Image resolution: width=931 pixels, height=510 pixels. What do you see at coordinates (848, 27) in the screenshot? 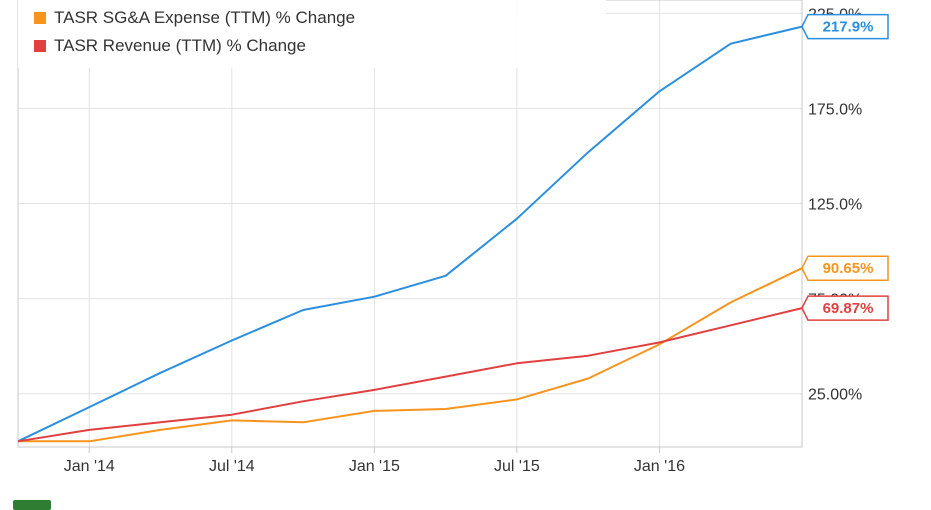
I see `end-flag-label: 217.9%` at bounding box center [848, 27].